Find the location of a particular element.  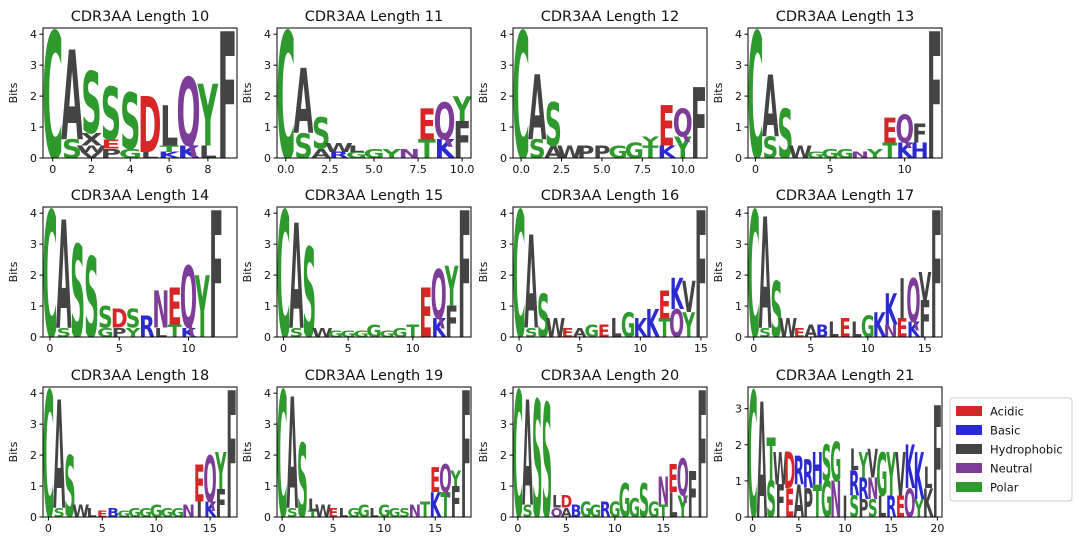

legend-label: Neutral is located at coordinates (1011, 469).